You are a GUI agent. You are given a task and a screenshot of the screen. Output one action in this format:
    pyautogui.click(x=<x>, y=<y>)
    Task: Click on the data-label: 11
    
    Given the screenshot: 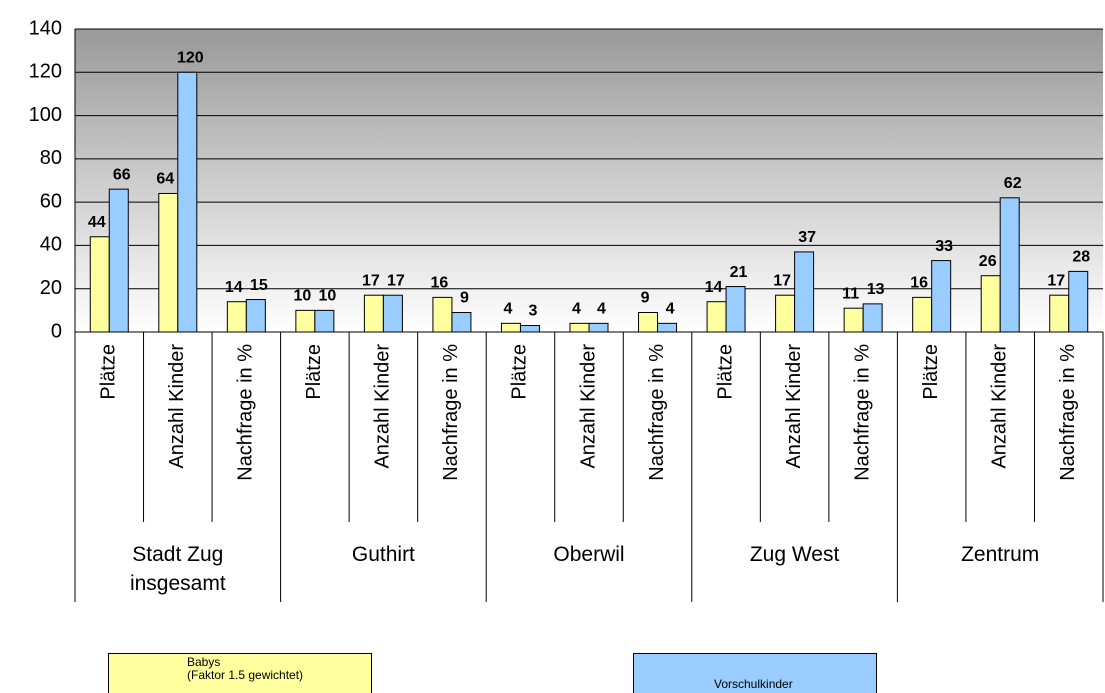 What is the action you would take?
    pyautogui.click(x=850, y=293)
    